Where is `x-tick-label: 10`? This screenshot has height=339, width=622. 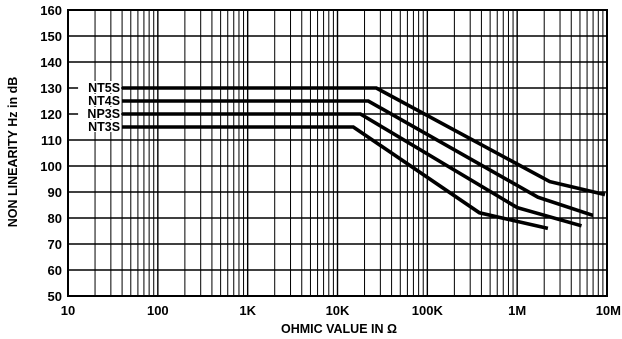 x-tick-label: 10 is located at coordinates (68, 310).